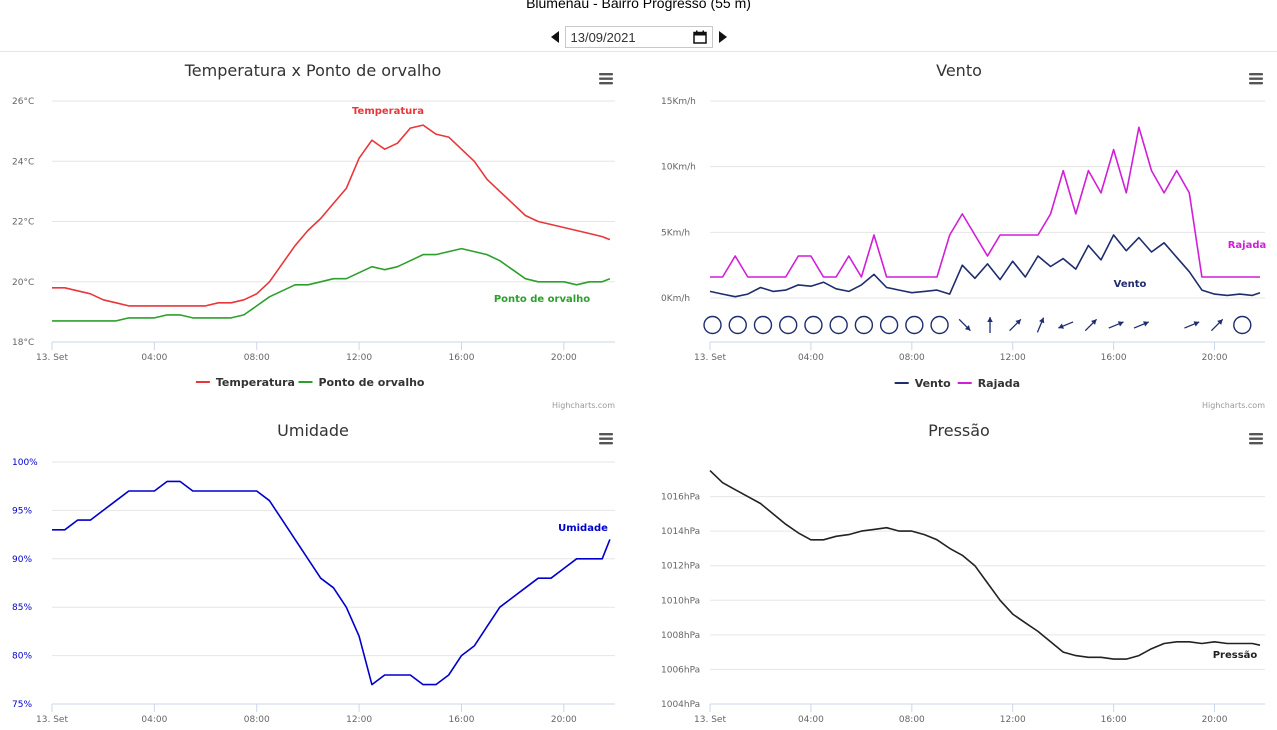  Describe the element at coordinates (680, 532) in the screenshot. I see `y-tick-label: 1014hPa` at that location.